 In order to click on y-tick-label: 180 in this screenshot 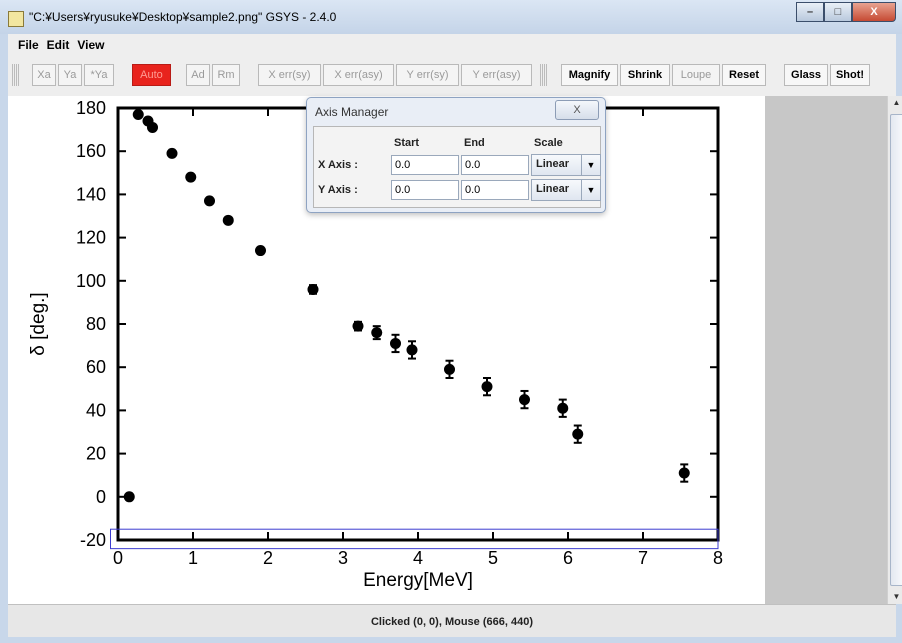, I will do `click(91, 108)`.